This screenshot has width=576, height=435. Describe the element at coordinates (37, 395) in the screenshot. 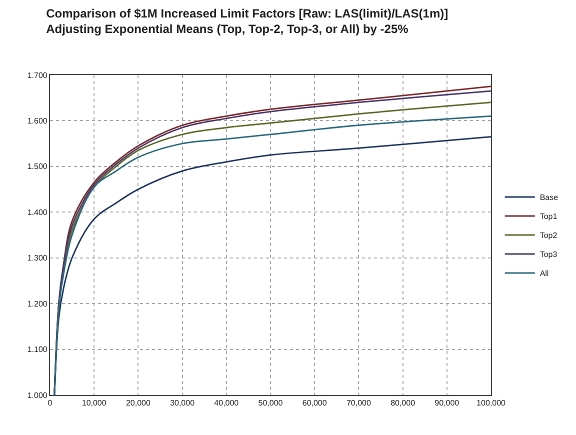

I see `y-tick-label: 1.000` at that location.